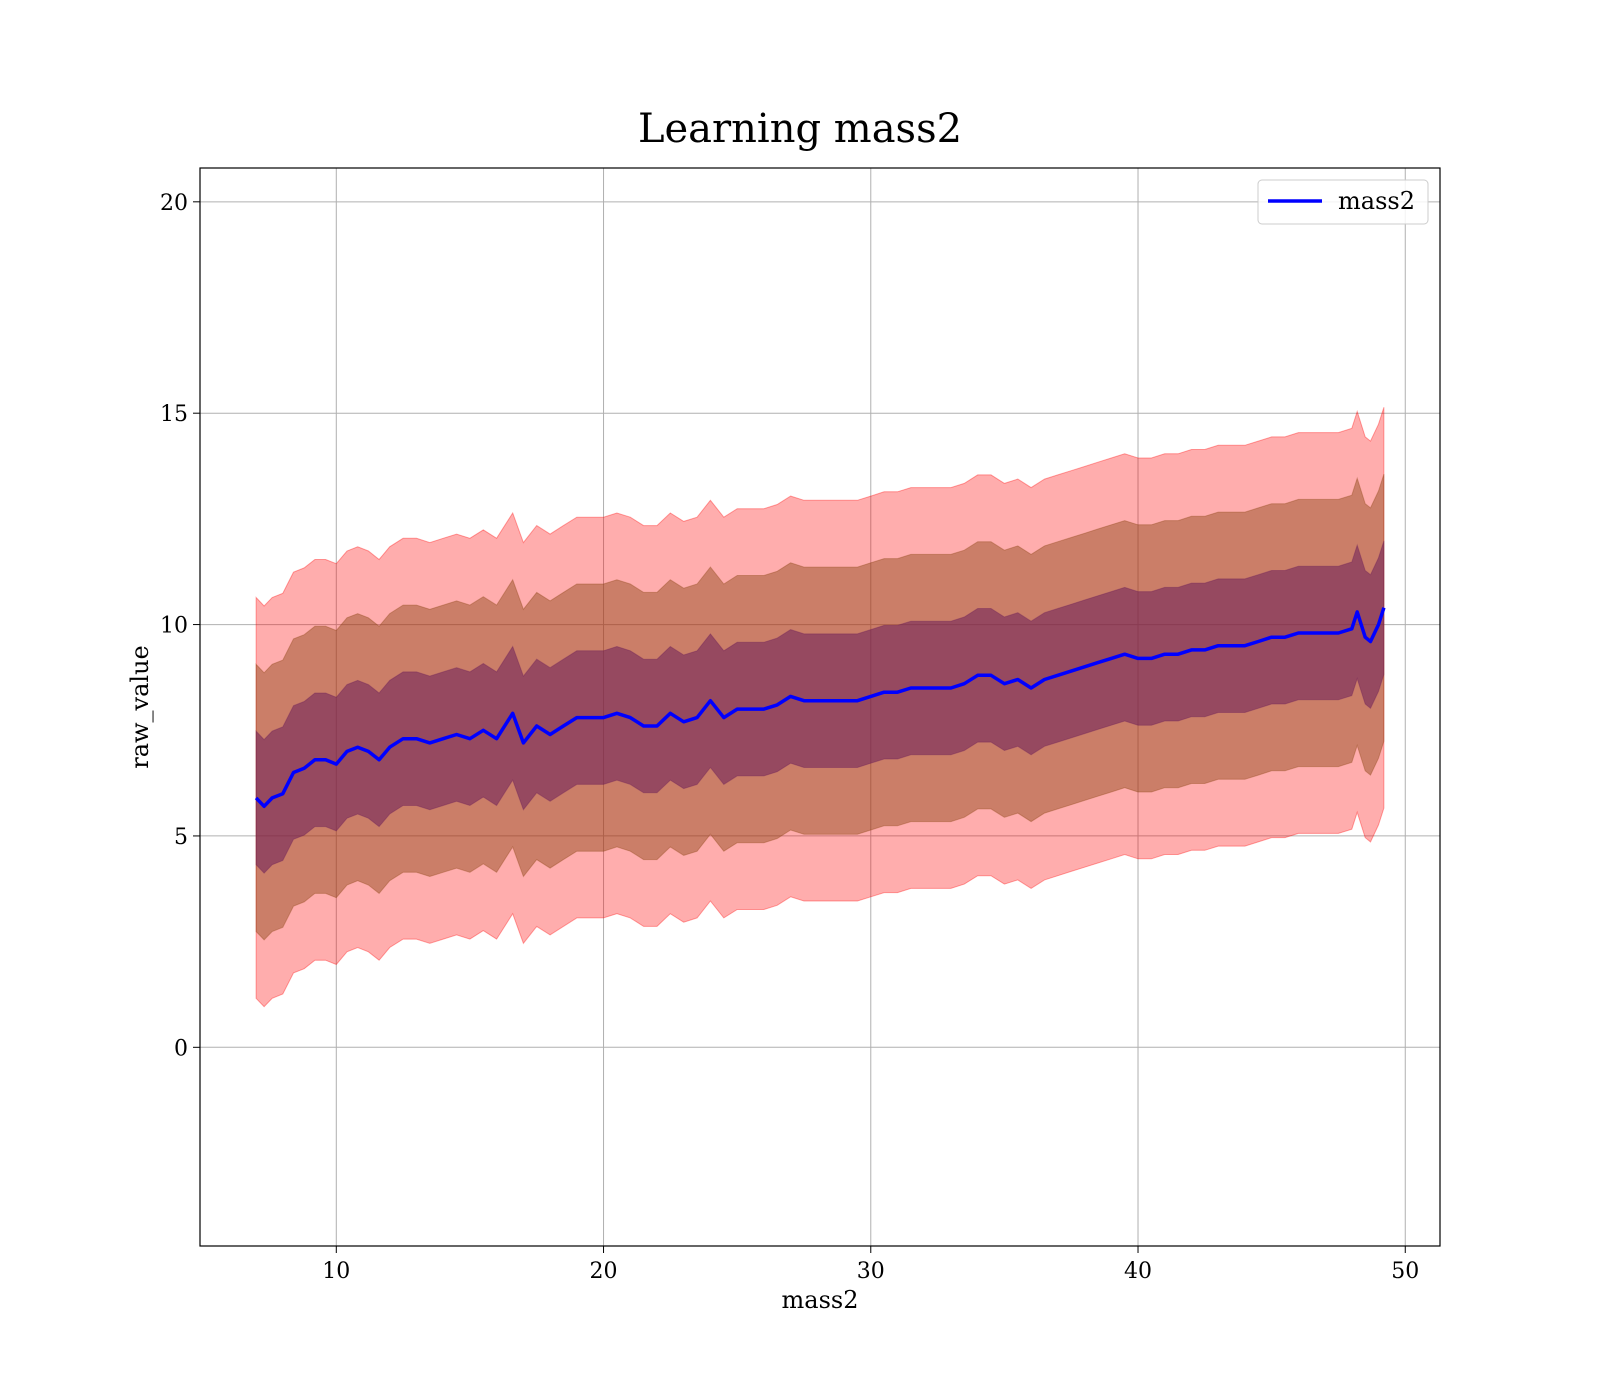 The image size is (1600, 1400). Describe the element at coordinates (174, 203) in the screenshot. I see `y-tick-label: 20` at that location.